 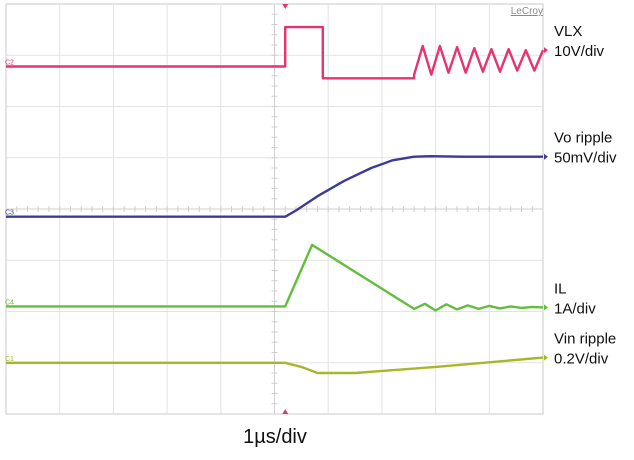 I want to click on channel-marker: C2, so click(x=9, y=63).